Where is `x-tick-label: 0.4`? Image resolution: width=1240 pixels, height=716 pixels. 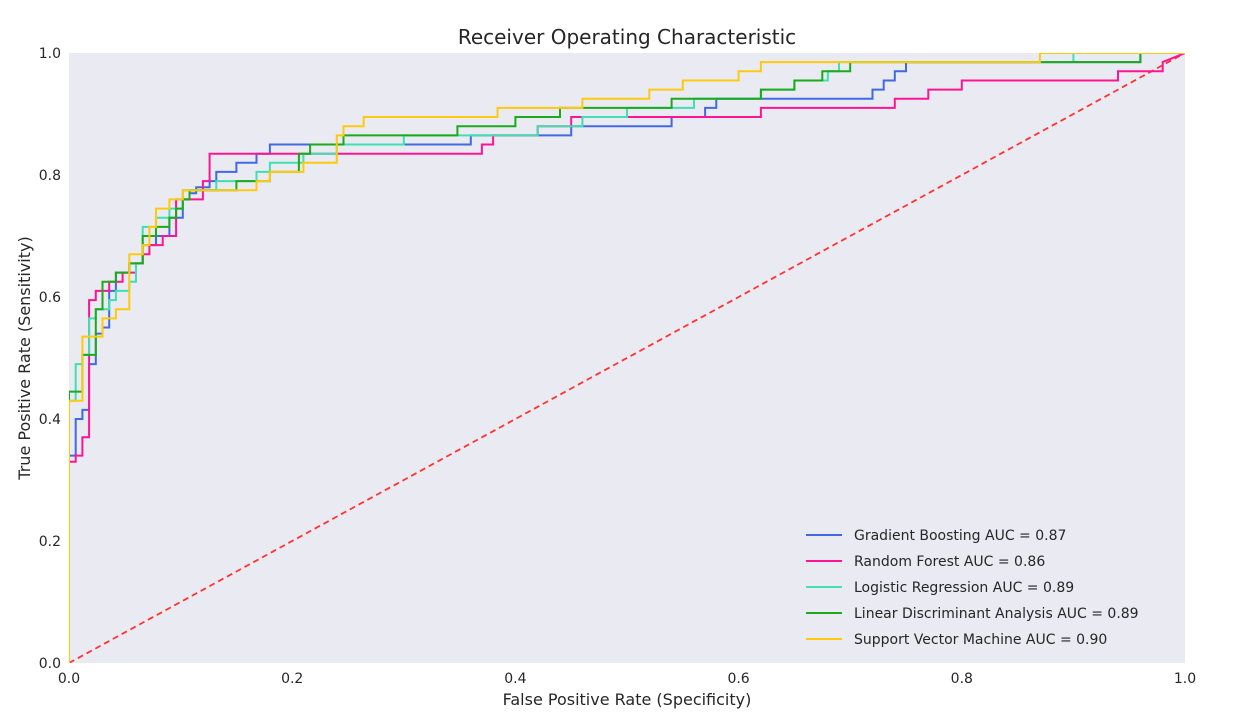 x-tick-label: 0.4 is located at coordinates (515, 679).